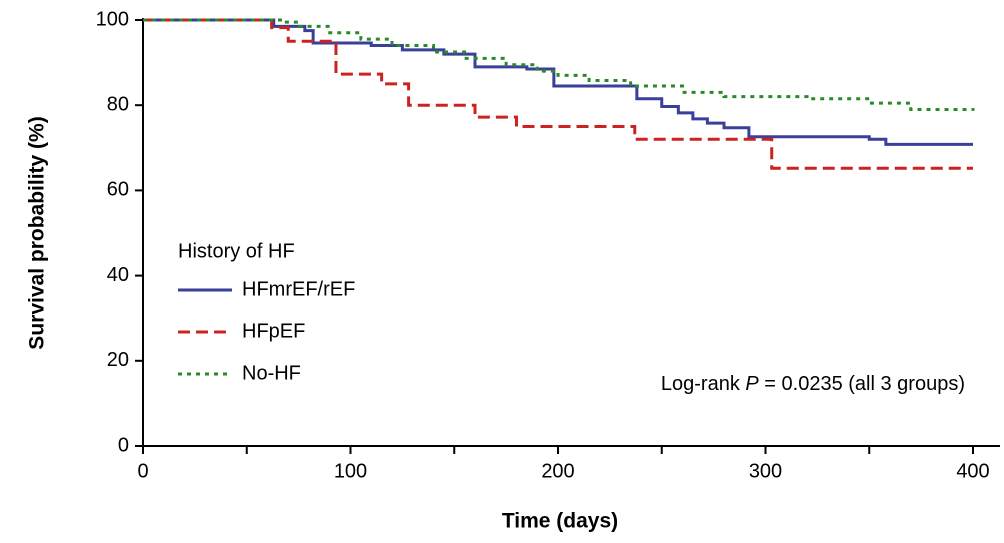 The image size is (1004, 543). Describe the element at coordinates (298, 289) in the screenshot. I see `legend-label: HFmrEF/rEF` at that location.